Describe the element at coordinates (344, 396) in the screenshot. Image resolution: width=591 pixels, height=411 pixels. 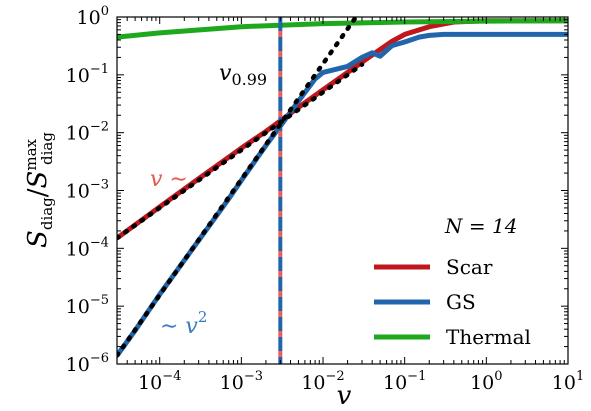
I see `x-axis-label: v` at that location.